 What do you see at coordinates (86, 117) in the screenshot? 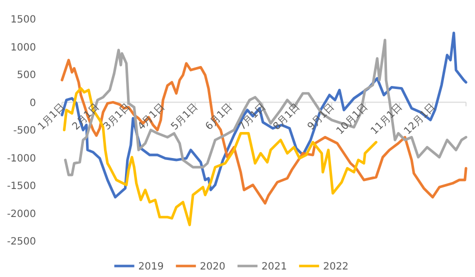
I see `x-tick-label: 2月1日` at bounding box center [86, 117].